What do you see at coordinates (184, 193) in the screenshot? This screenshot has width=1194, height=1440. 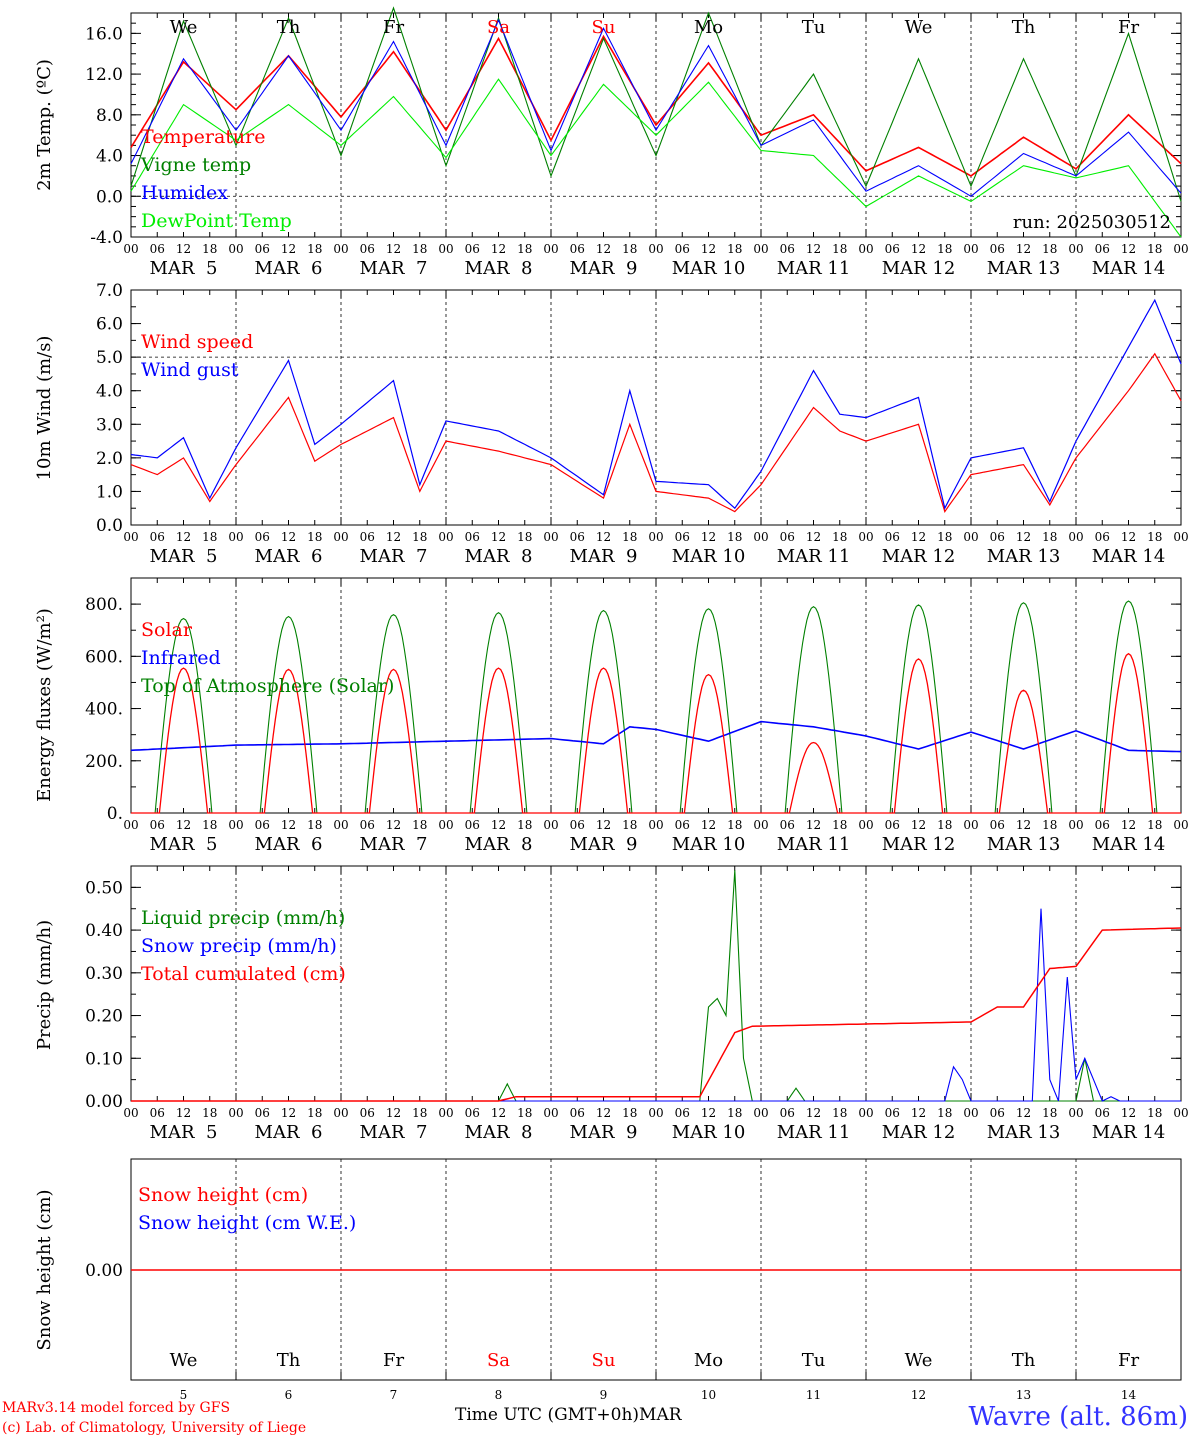 I see `legend-entry: Humidex` at bounding box center [184, 193].